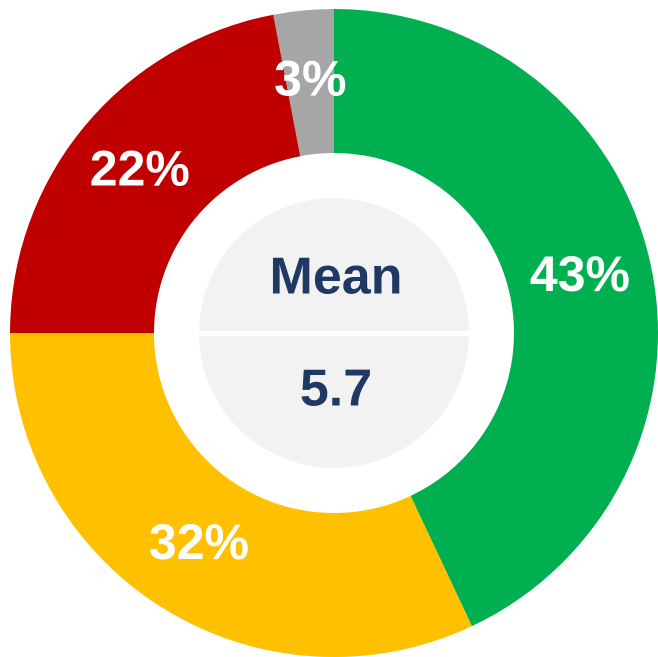  I want to click on donut-slice, so click(303, 83).